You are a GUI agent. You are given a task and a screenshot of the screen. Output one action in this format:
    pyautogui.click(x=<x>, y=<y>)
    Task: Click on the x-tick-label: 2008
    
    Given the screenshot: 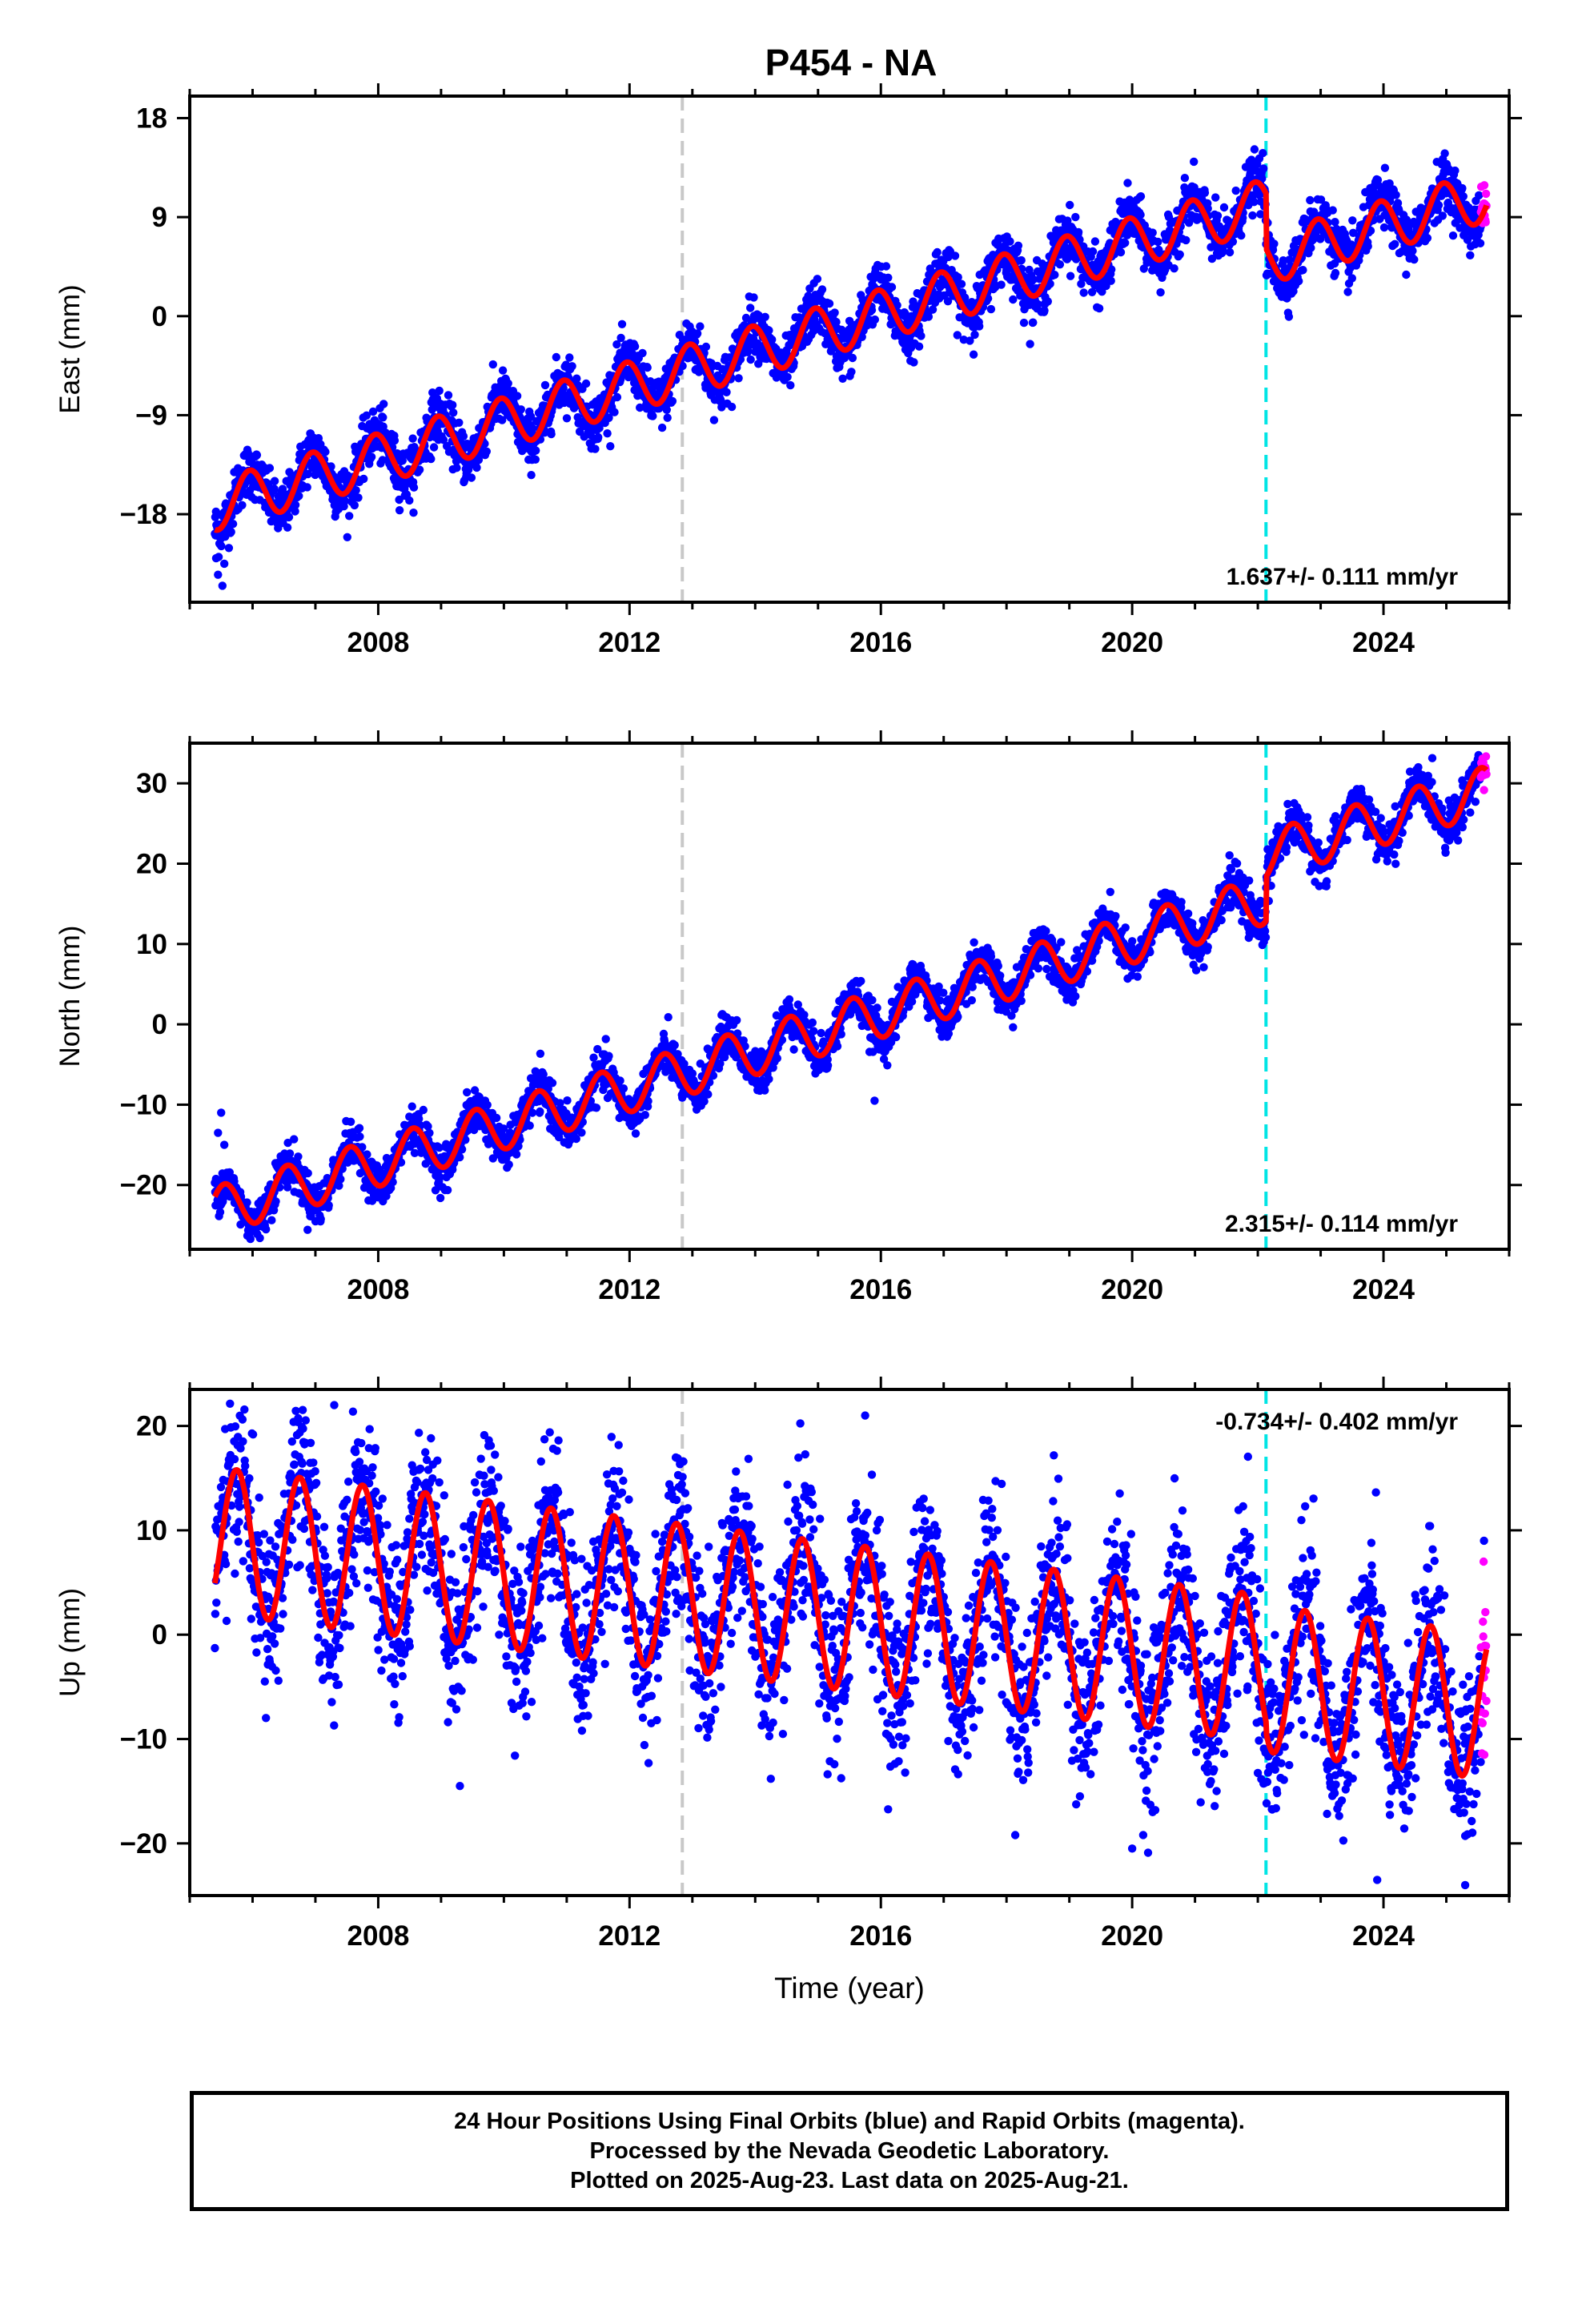 What is the action you would take?
    pyautogui.click(x=378, y=642)
    